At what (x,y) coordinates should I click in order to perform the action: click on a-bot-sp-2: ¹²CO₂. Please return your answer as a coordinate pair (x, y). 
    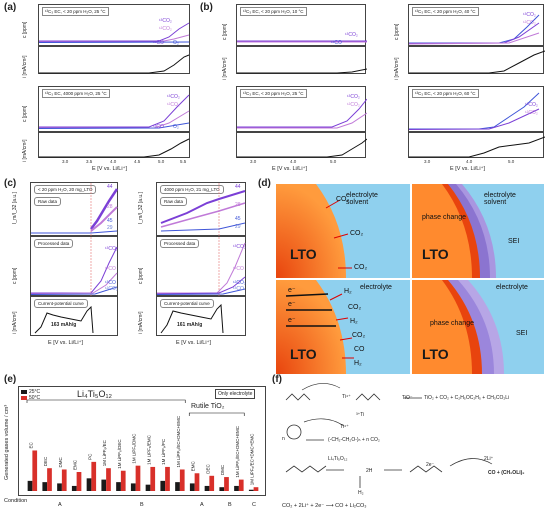
    Looking at the image, I should click on (173, 105).